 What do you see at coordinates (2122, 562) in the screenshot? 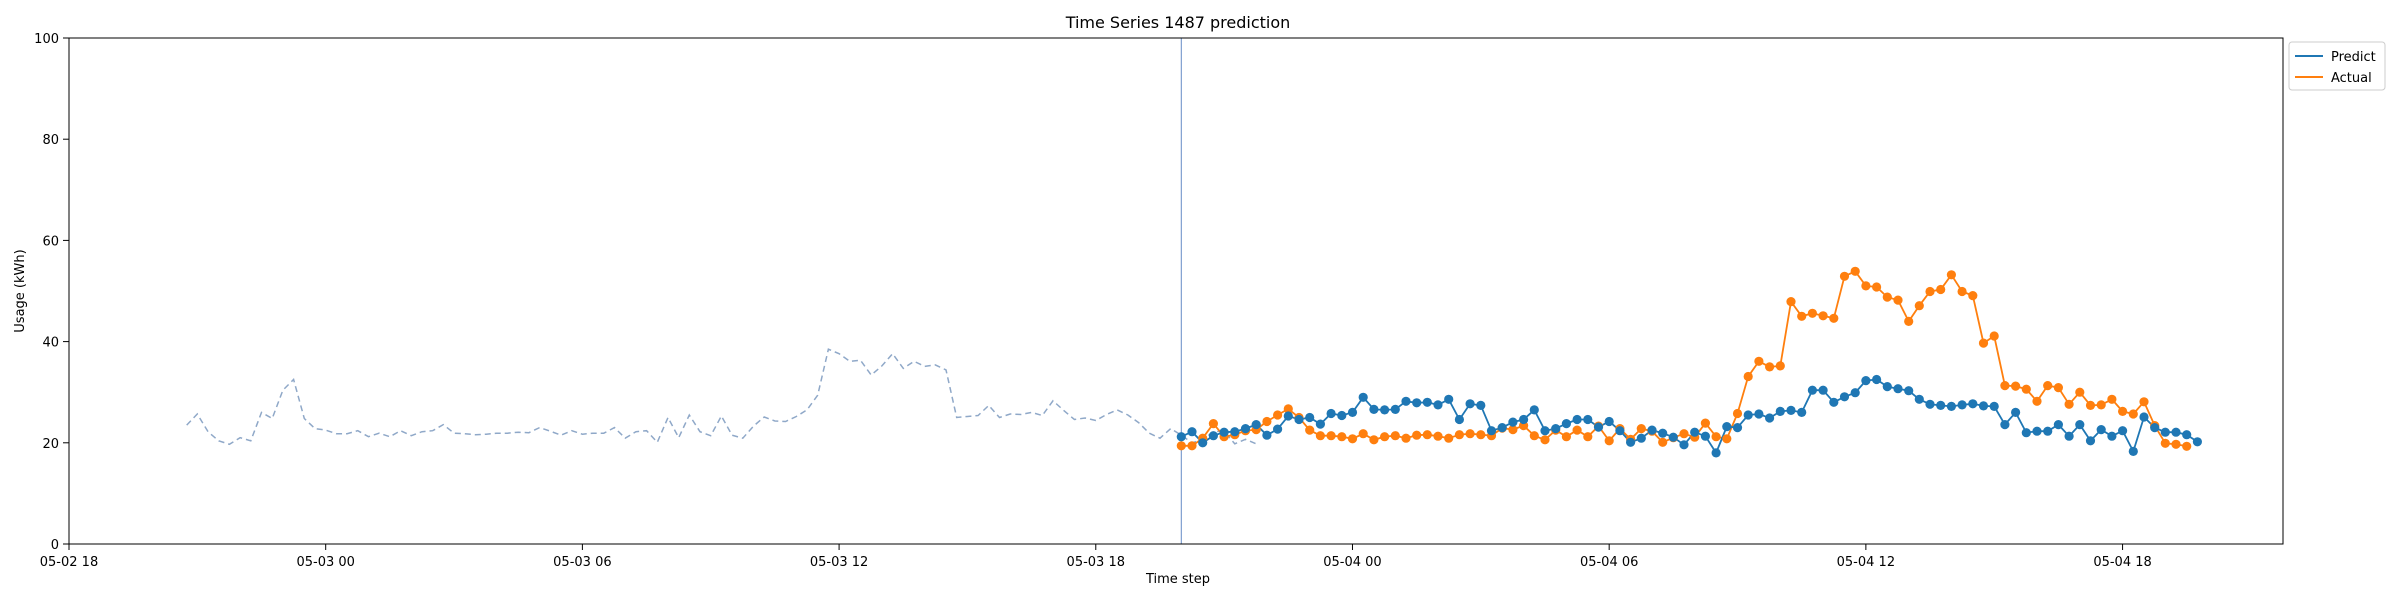
I see `x-tick-label: 05-04 18` at bounding box center [2122, 562].